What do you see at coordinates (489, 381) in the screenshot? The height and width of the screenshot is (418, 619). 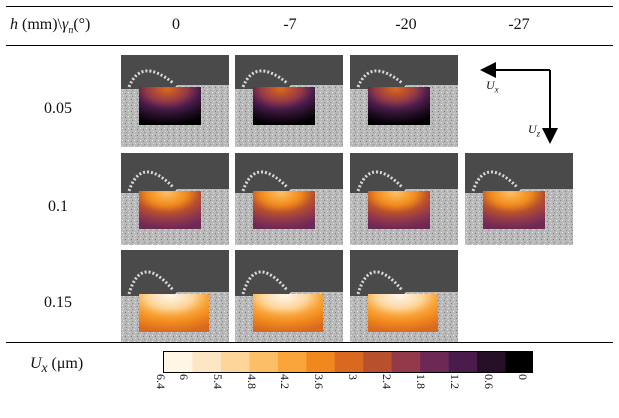 I see `colorbar-tick-label: 0.6` at bounding box center [489, 381].